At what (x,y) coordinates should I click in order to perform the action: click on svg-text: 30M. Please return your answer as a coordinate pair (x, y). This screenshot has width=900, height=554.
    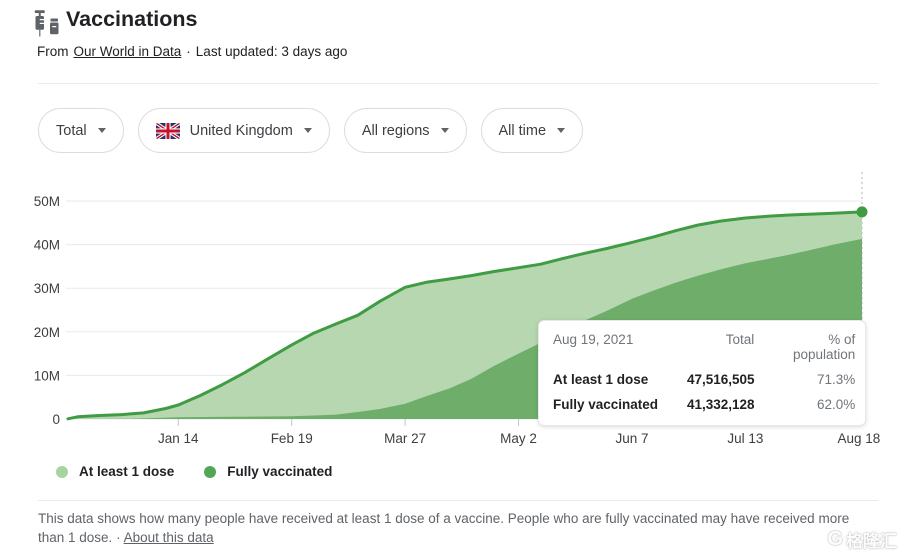
    Looking at the image, I should click on (47, 288).